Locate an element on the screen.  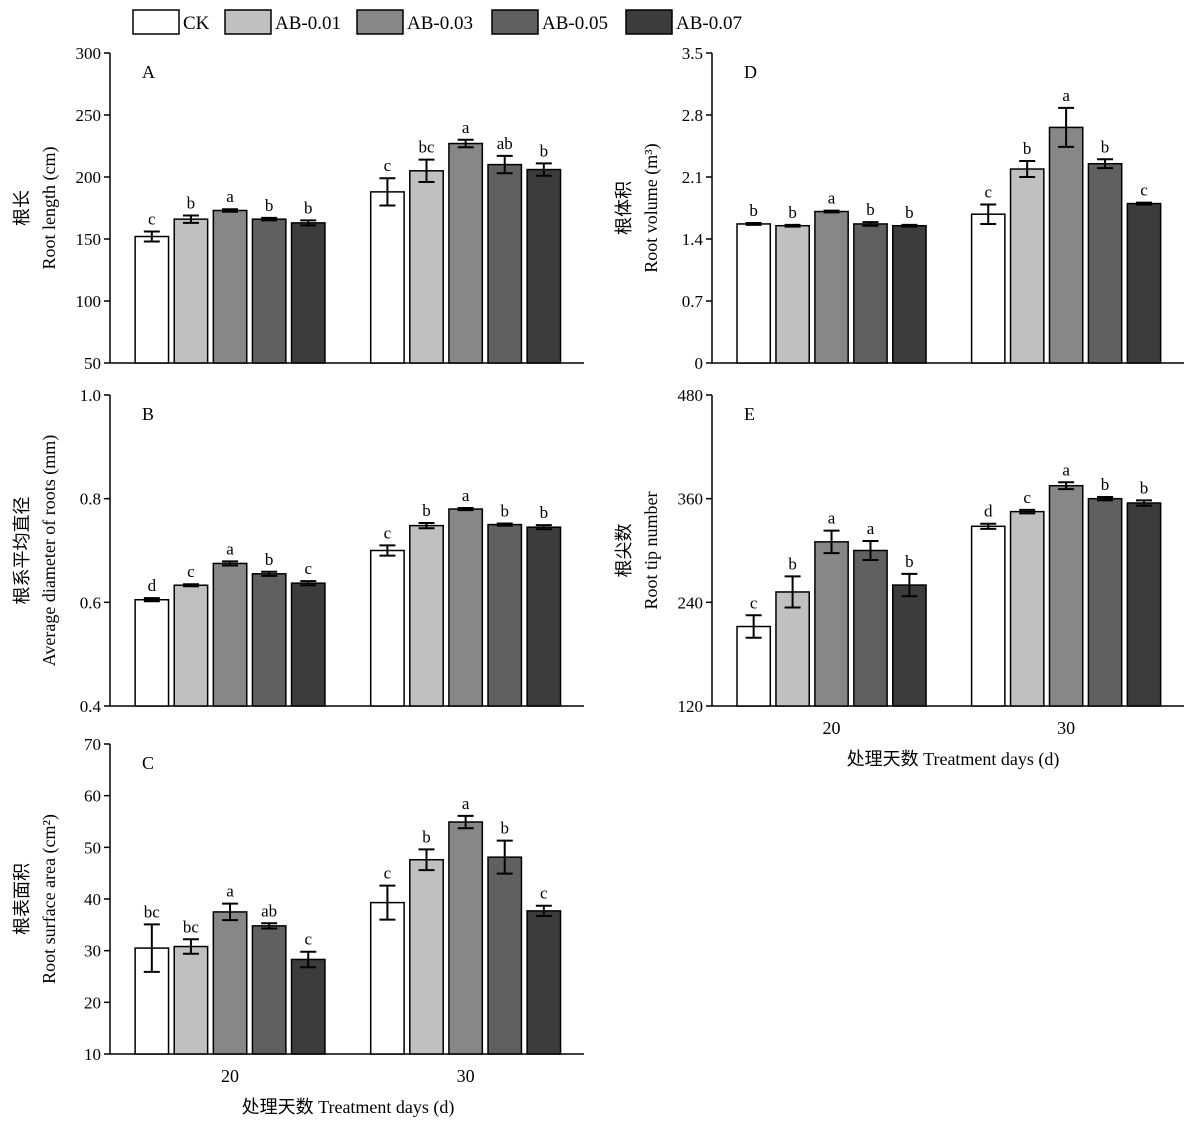
legend-label: AB-0.01 is located at coordinates (308, 23).